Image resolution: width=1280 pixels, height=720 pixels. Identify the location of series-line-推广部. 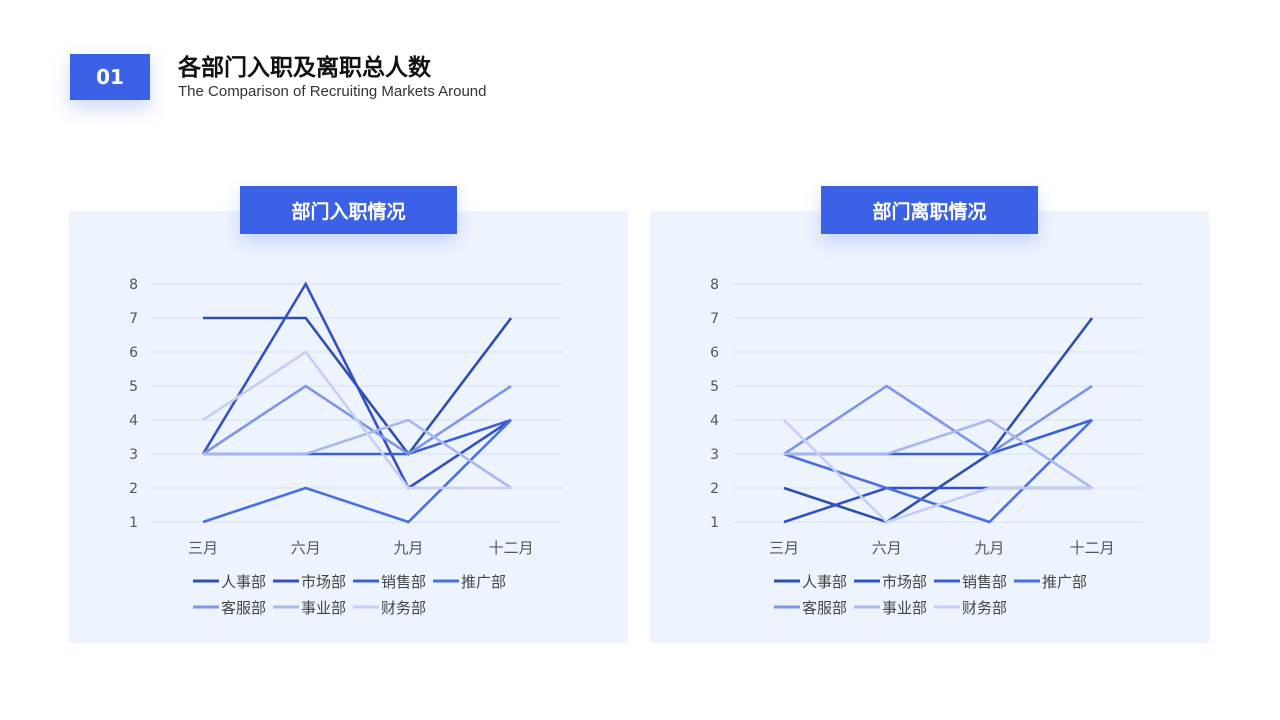
(357, 471).